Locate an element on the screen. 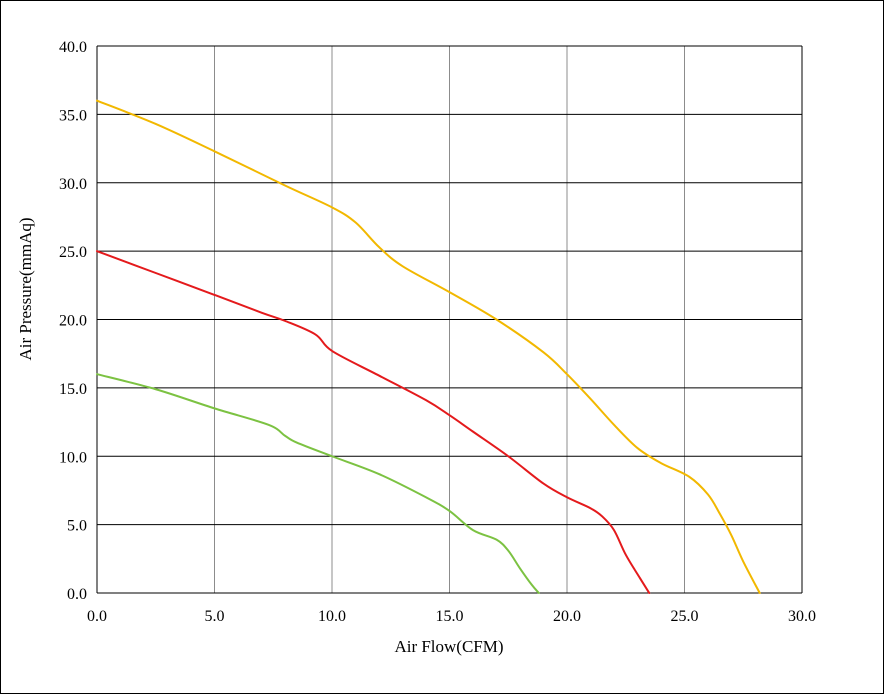  x-tick-label: 10.0 is located at coordinates (332, 616).